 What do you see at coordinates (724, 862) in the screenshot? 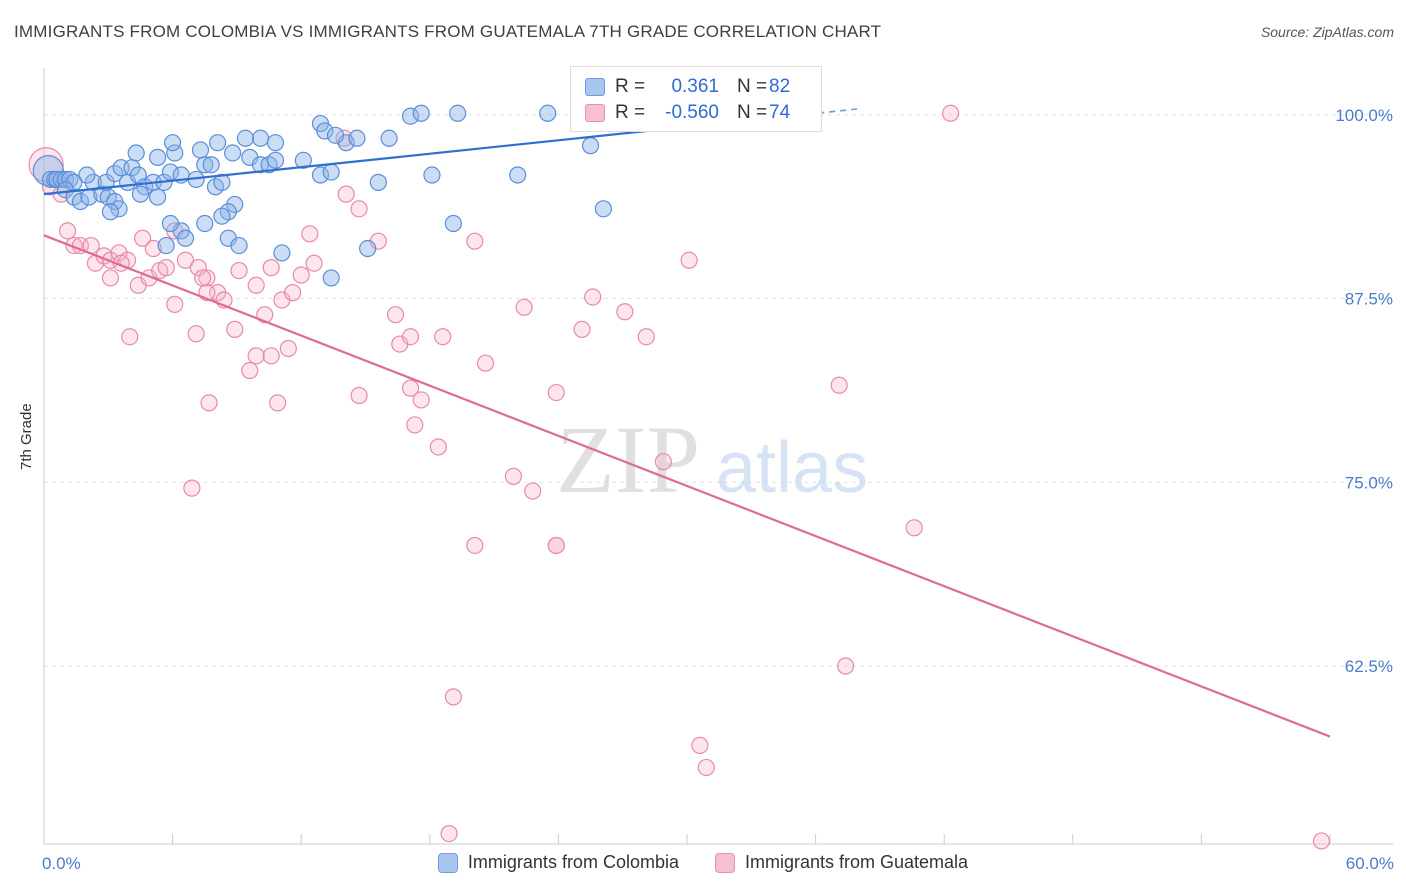
I see `legend-swatch-guatemala` at bounding box center [724, 862].